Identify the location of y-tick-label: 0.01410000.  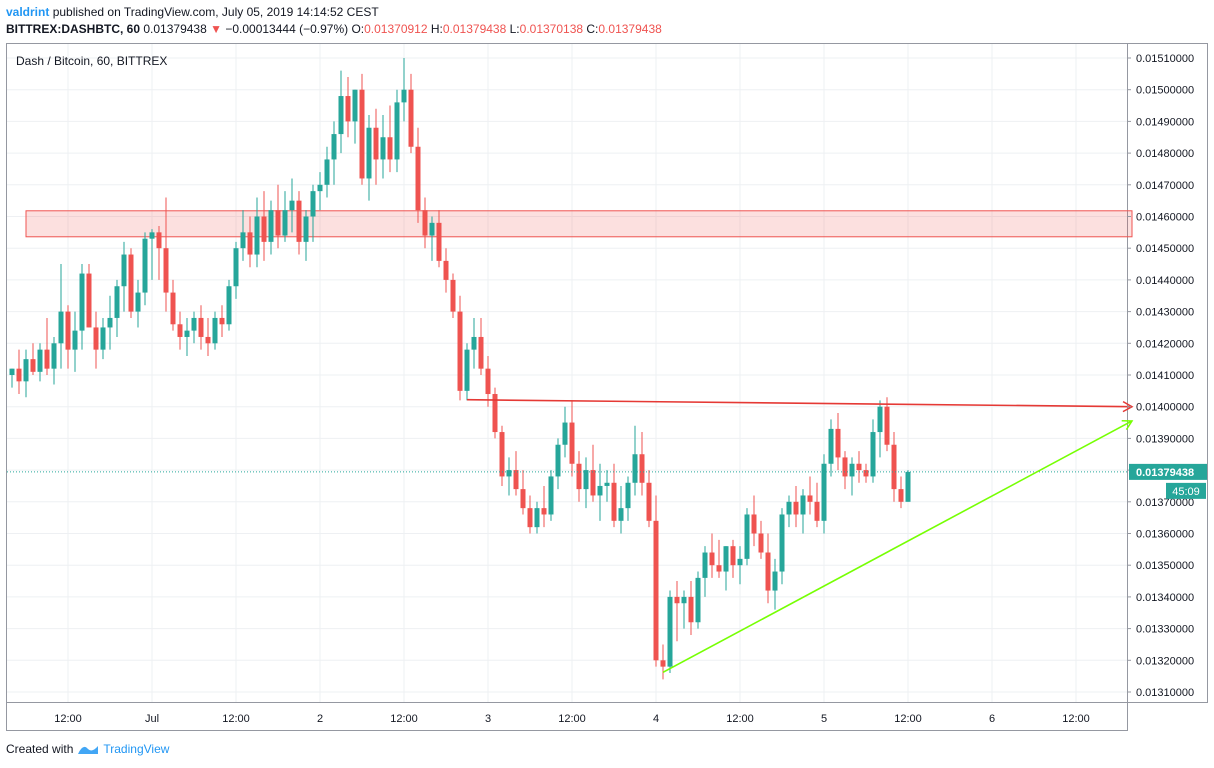
(1165, 376).